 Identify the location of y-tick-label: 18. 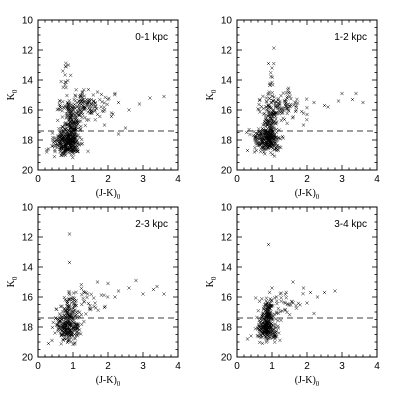
(28, 328).